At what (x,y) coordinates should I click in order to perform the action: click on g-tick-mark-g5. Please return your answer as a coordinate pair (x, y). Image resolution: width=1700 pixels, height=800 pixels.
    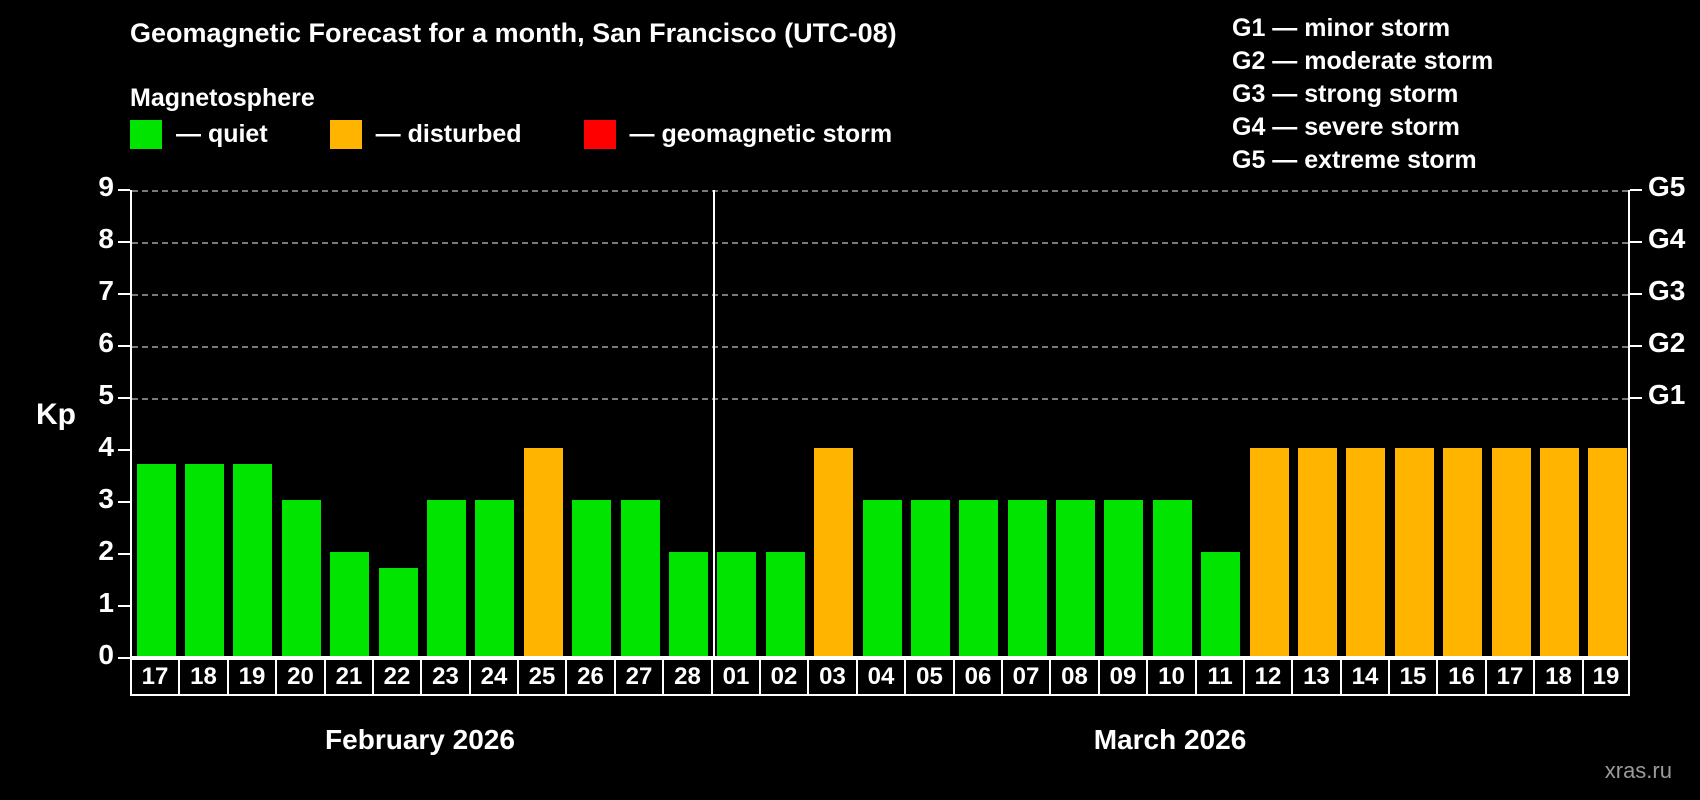
    Looking at the image, I should click on (1636, 190).